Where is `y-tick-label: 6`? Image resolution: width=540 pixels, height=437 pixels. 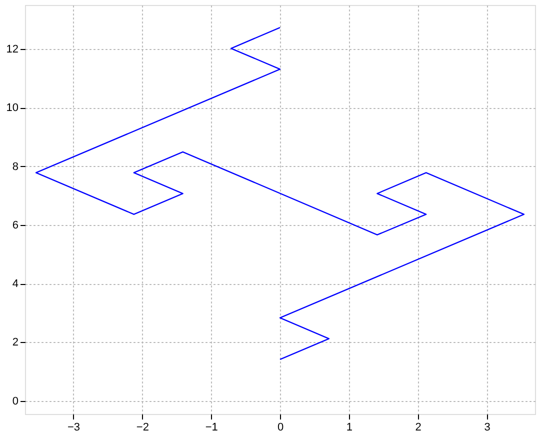 y-tick-label: 6 is located at coordinates (15, 225).